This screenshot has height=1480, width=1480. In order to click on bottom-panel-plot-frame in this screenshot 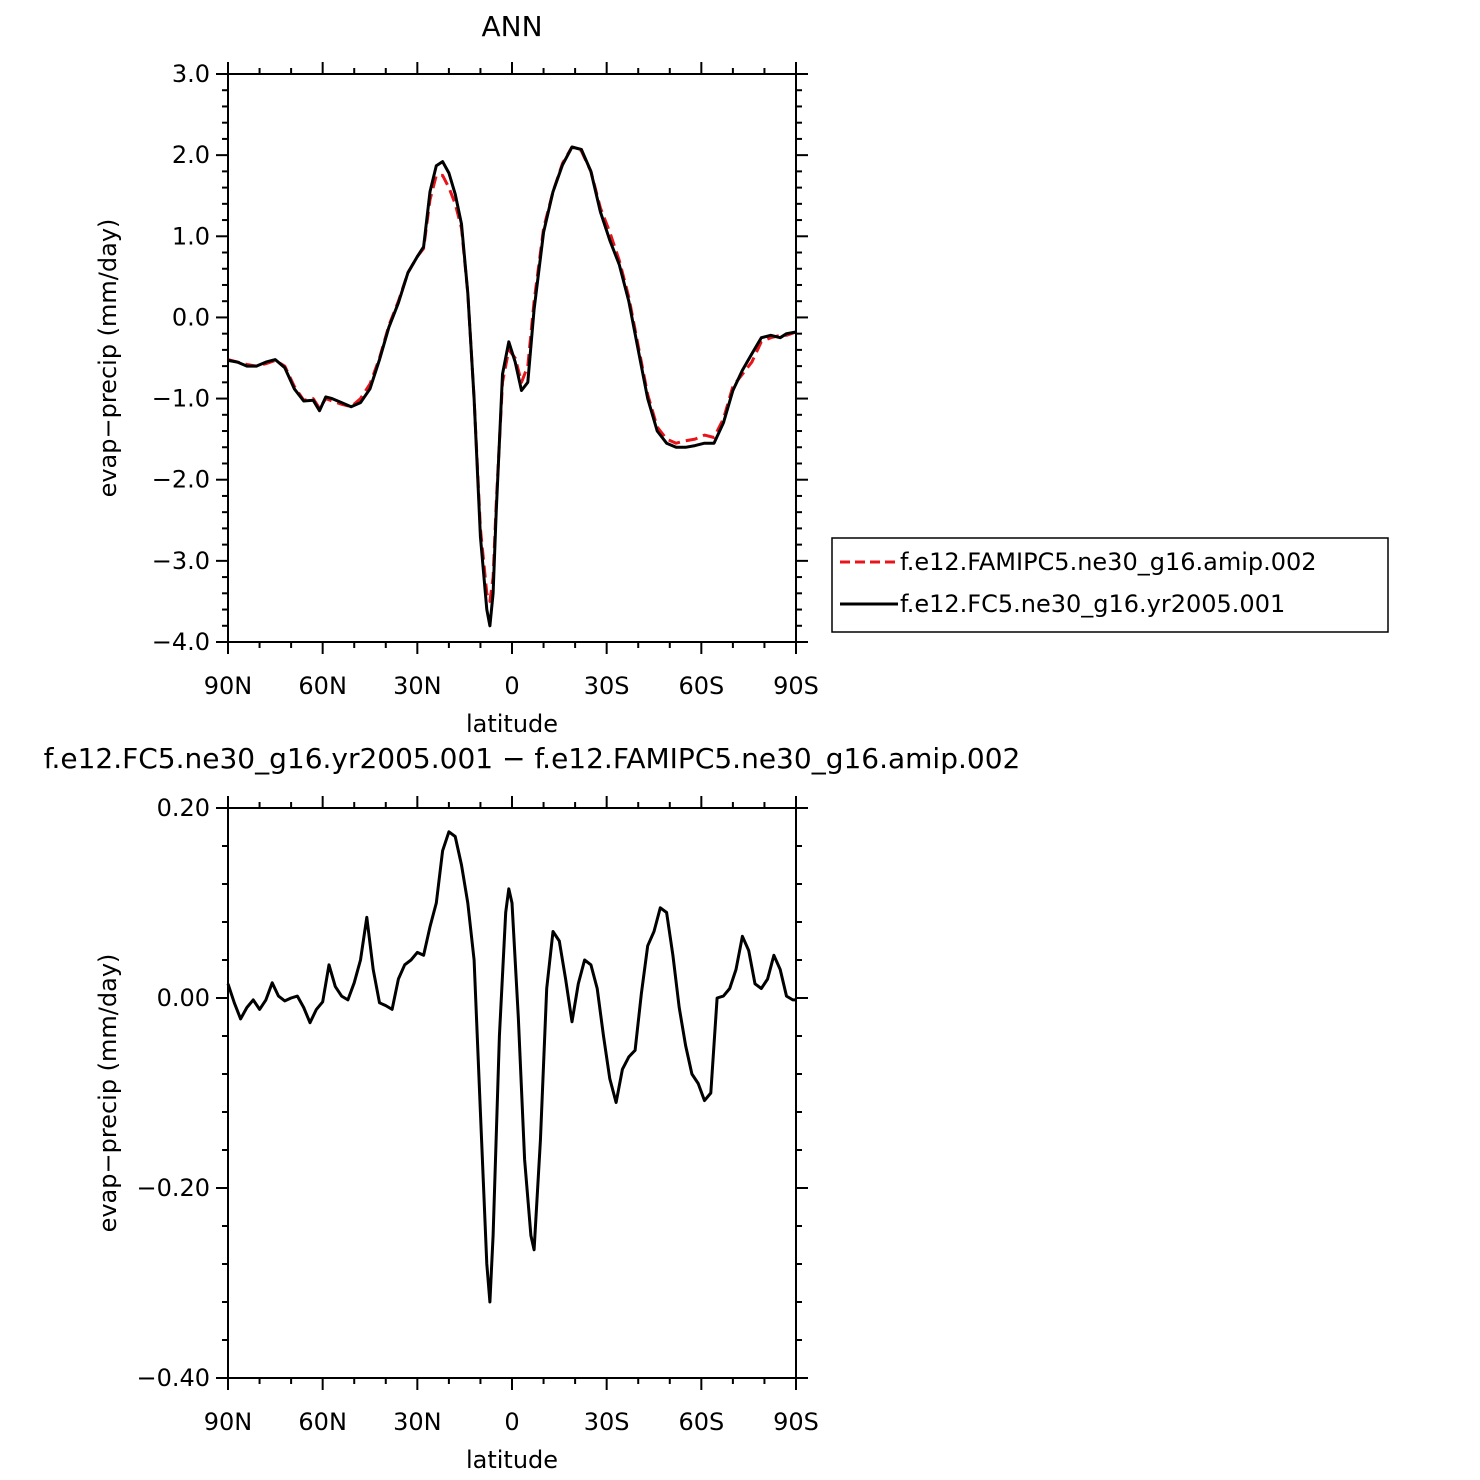, I will do `click(512, 1093)`.